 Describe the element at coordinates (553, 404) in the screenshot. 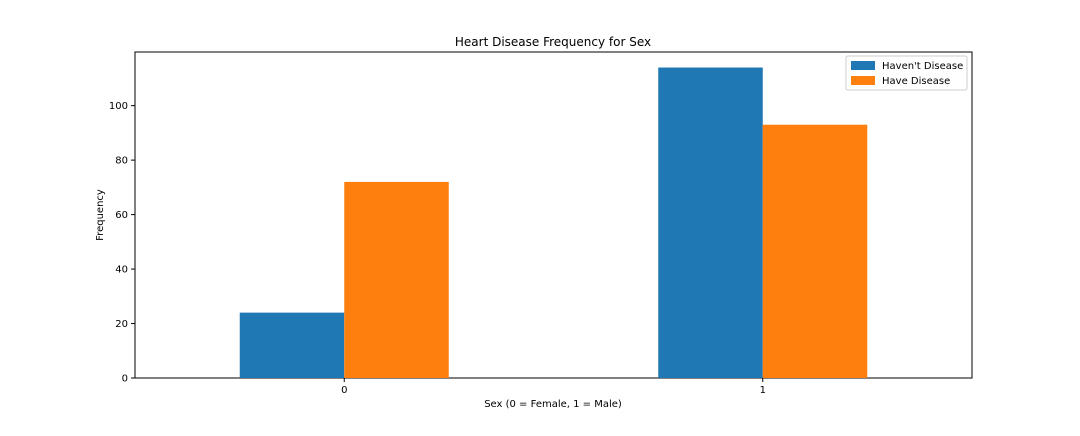

I see `x-axis-label: Sex (0 = Female, 1 = Male)` at that location.